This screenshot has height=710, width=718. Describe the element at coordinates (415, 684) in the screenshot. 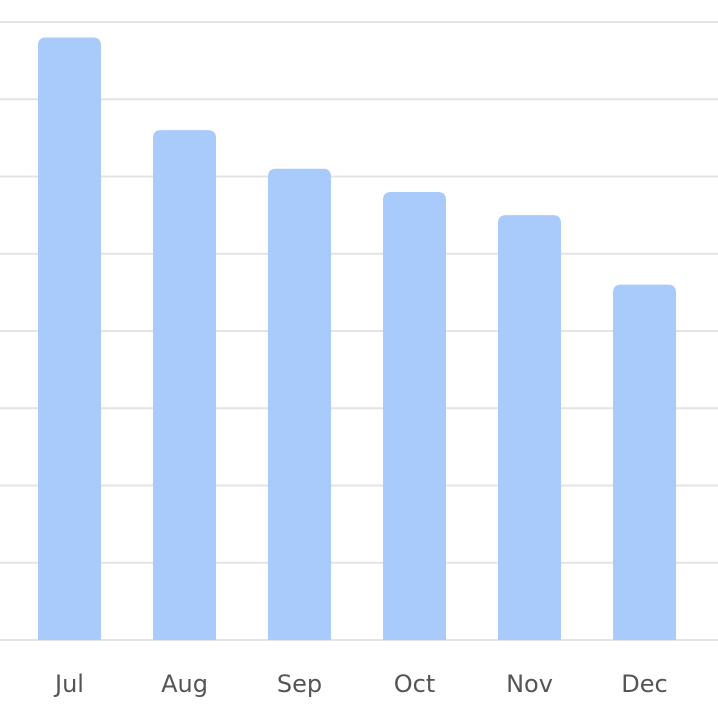

I see `x-tick-label: Oct` at that location.